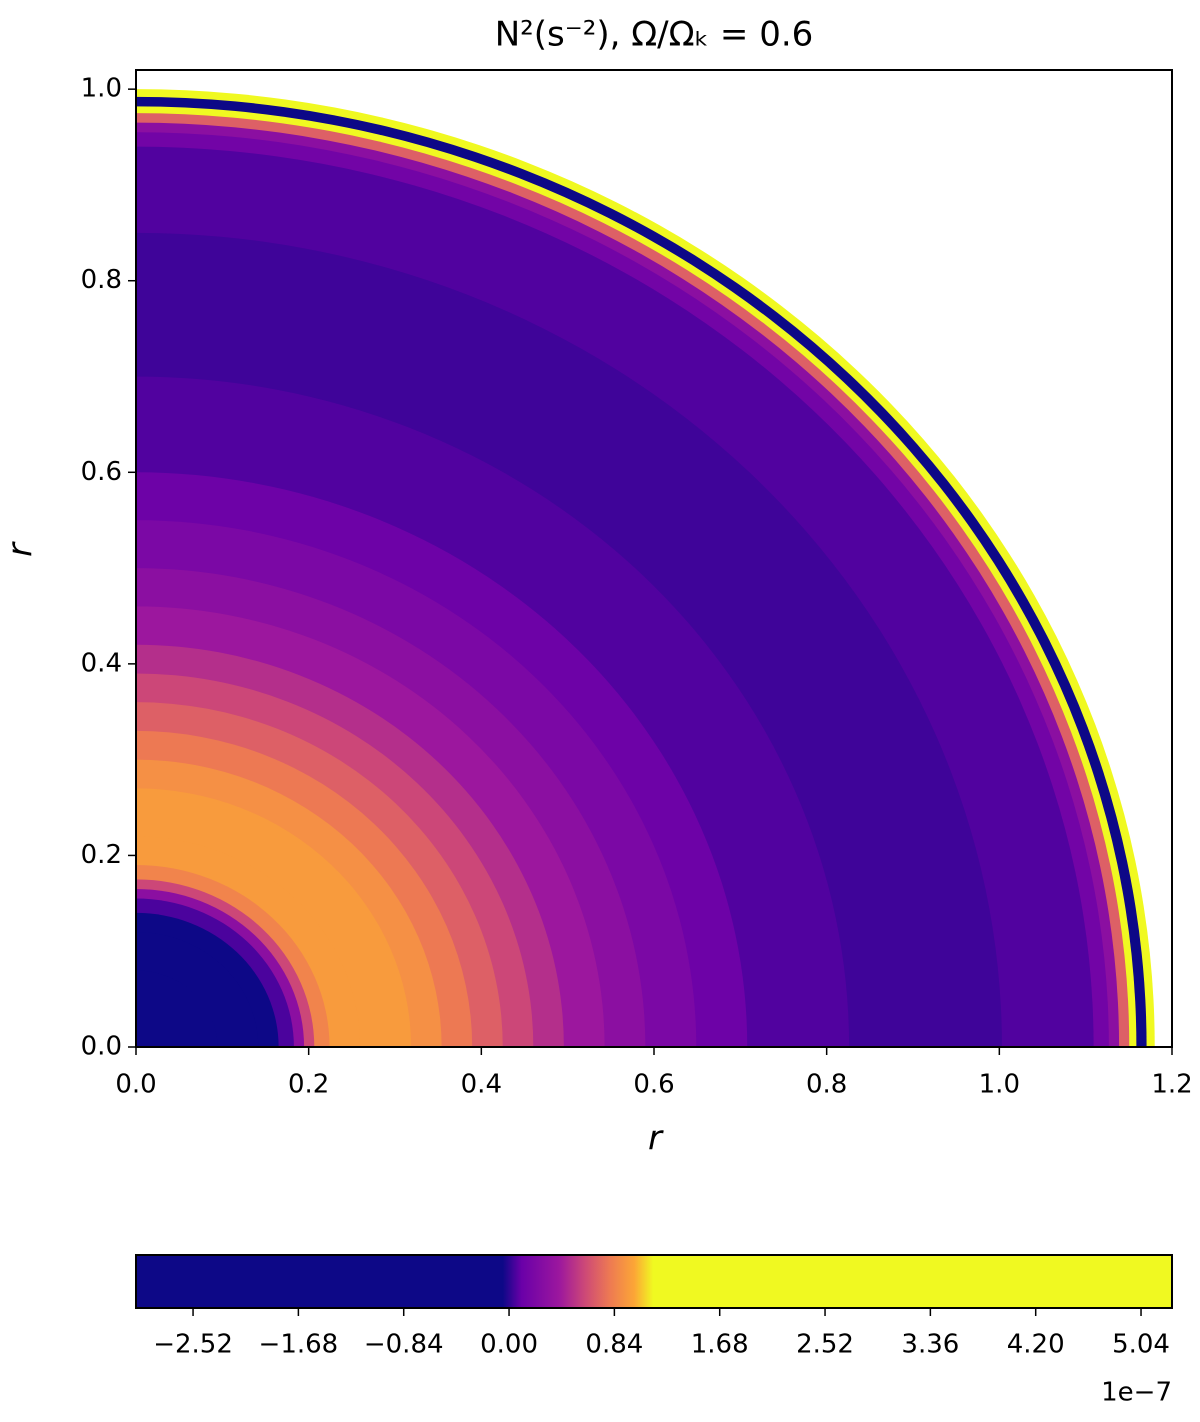  What do you see at coordinates (177, 1008) in the screenshot?
I see `contour-band` at bounding box center [177, 1008].